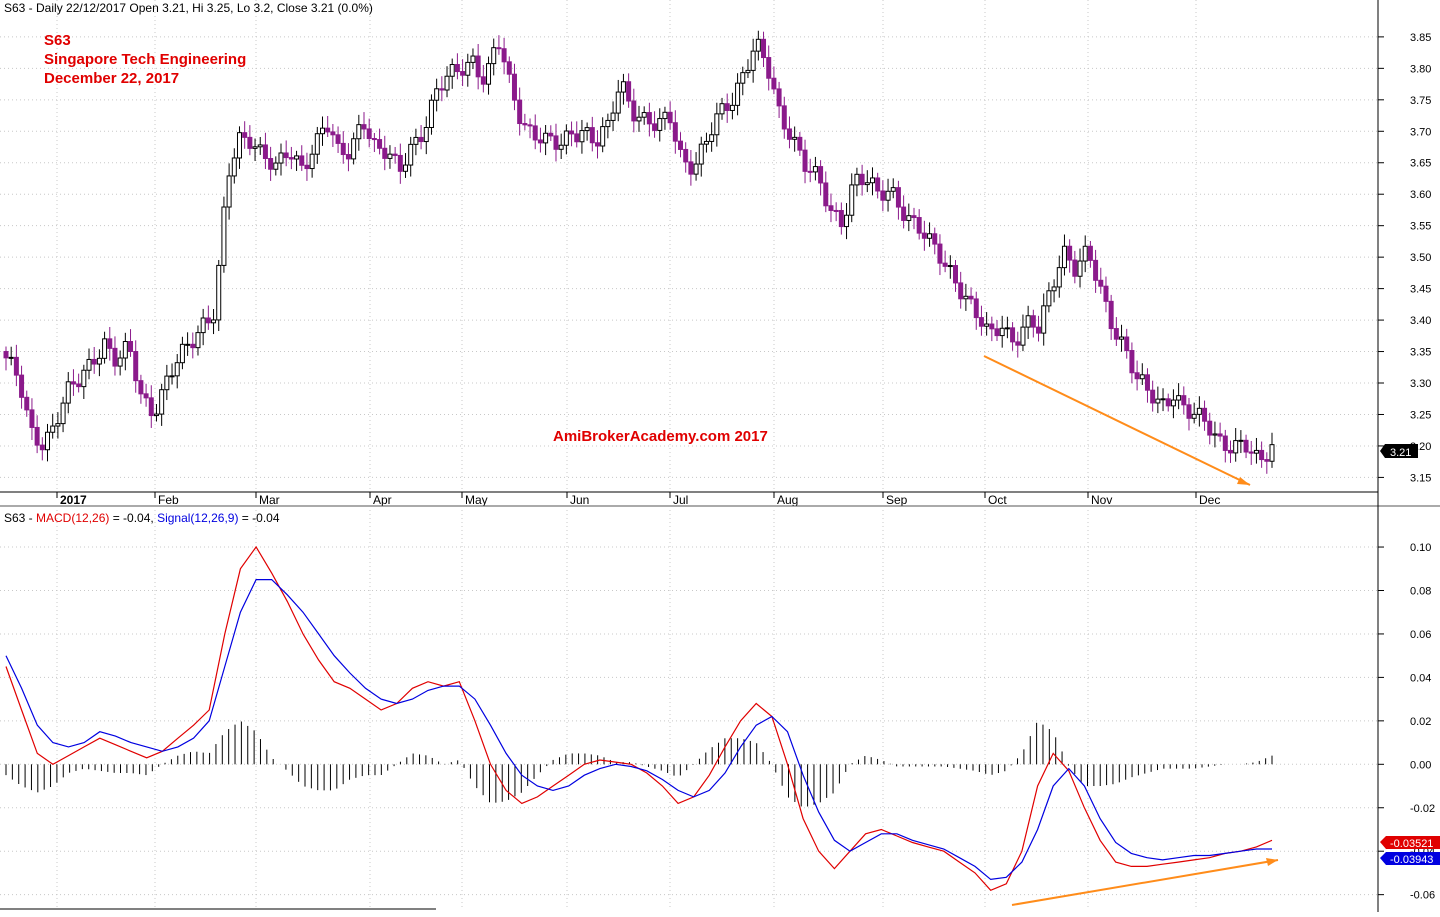 The width and height of the screenshot is (1440, 917). Describe the element at coordinates (1420, 478) in the screenshot. I see `price-y-tick-label: 3.15` at that location.